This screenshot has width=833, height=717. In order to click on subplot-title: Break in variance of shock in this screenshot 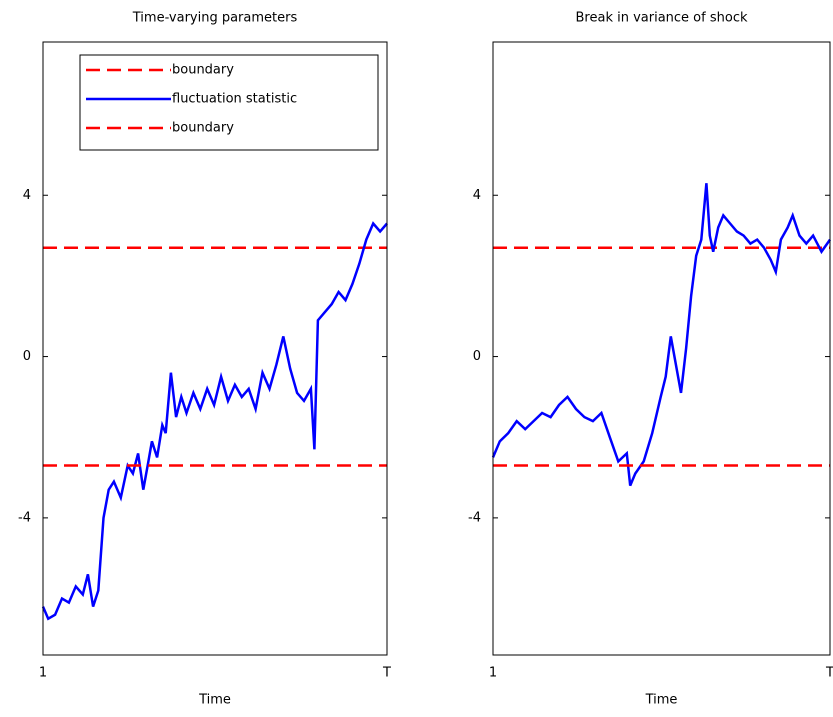, I will do `click(662, 18)`.